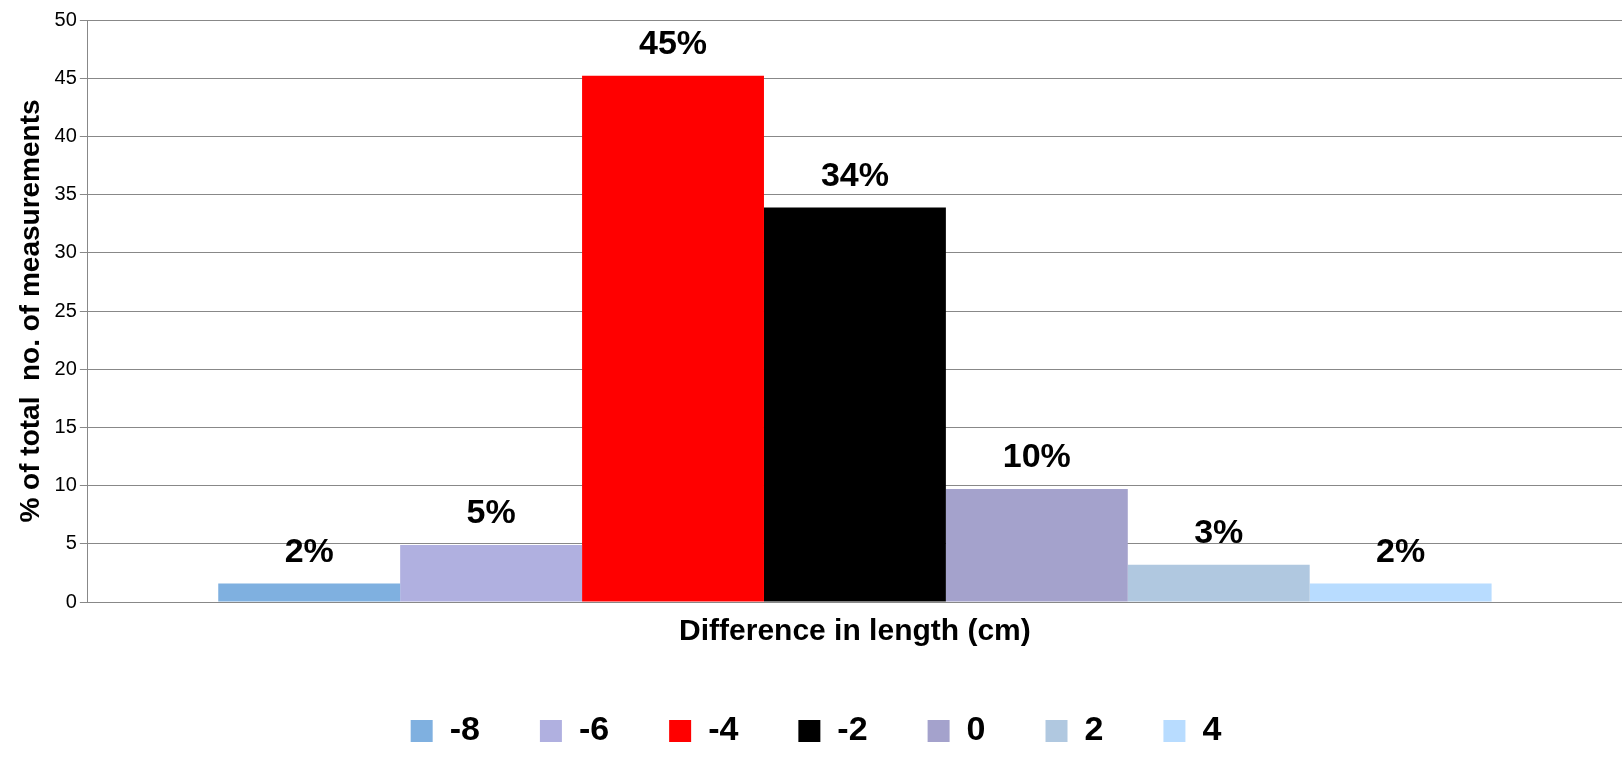  I want to click on legend-label: 0, so click(976, 728).